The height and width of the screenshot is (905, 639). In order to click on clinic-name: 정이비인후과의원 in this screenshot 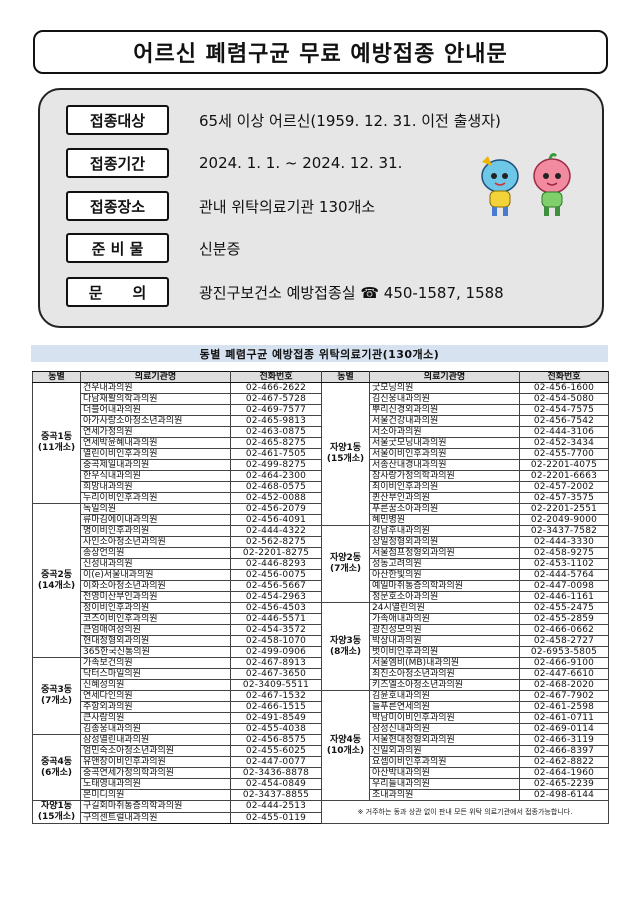, I will do `click(155, 608)`.